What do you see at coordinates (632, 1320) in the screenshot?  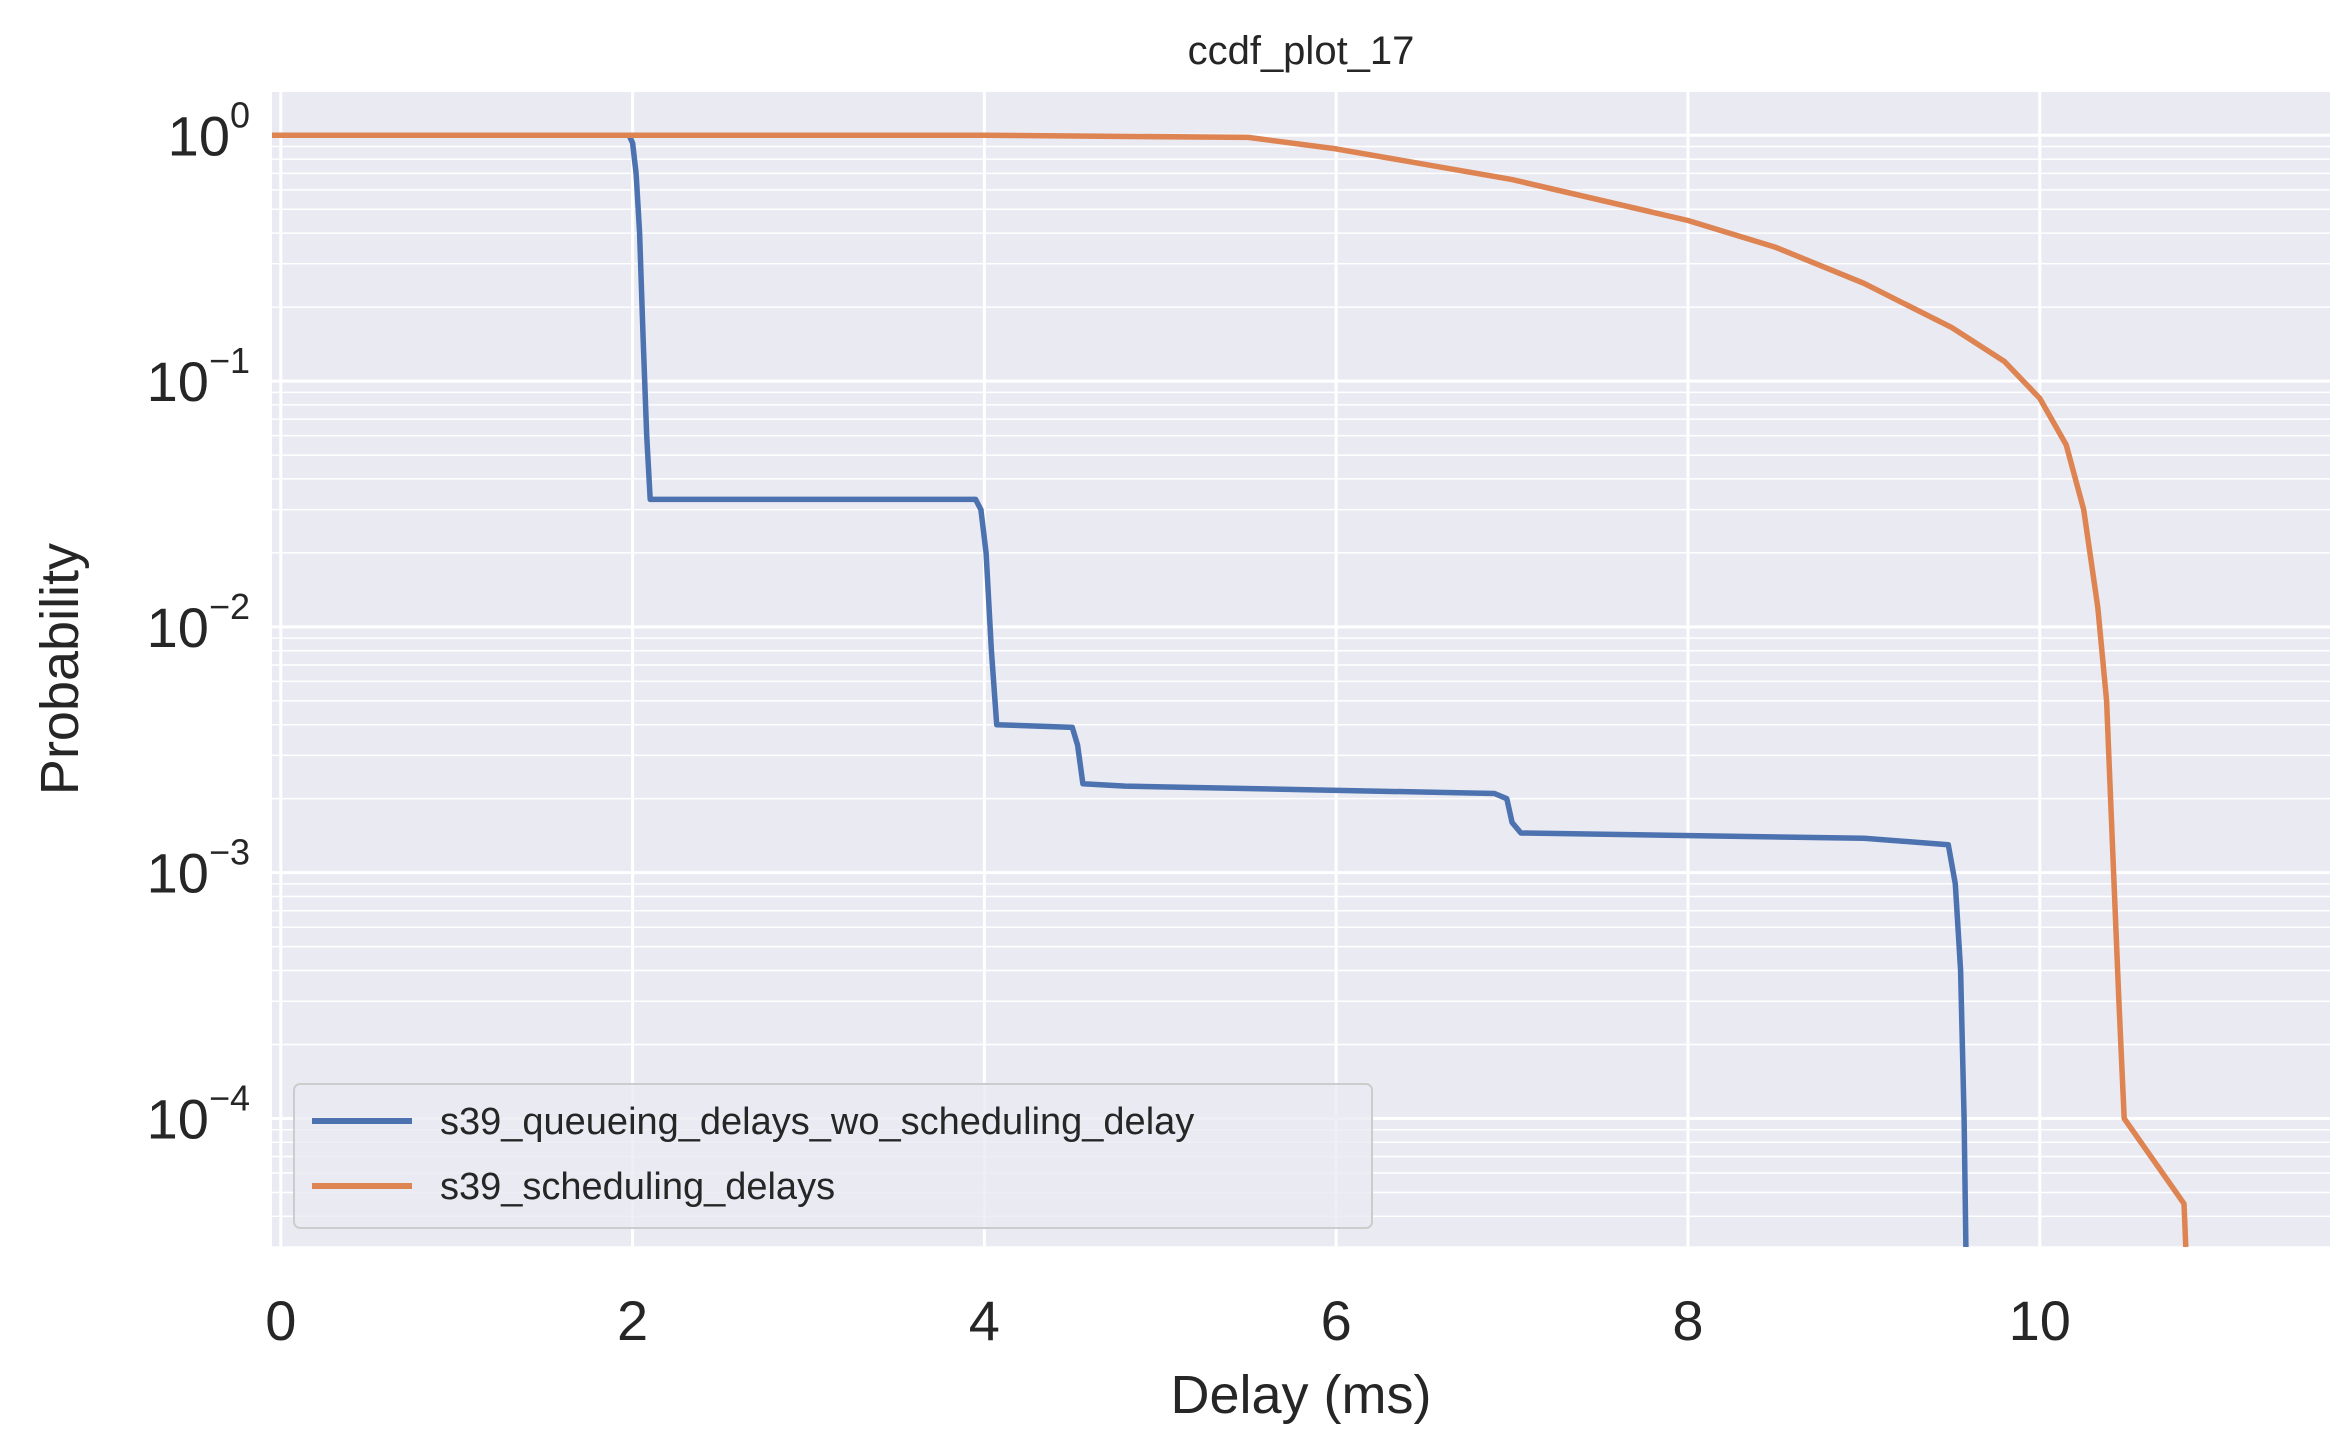 I see `x-tick-label: 2` at bounding box center [632, 1320].